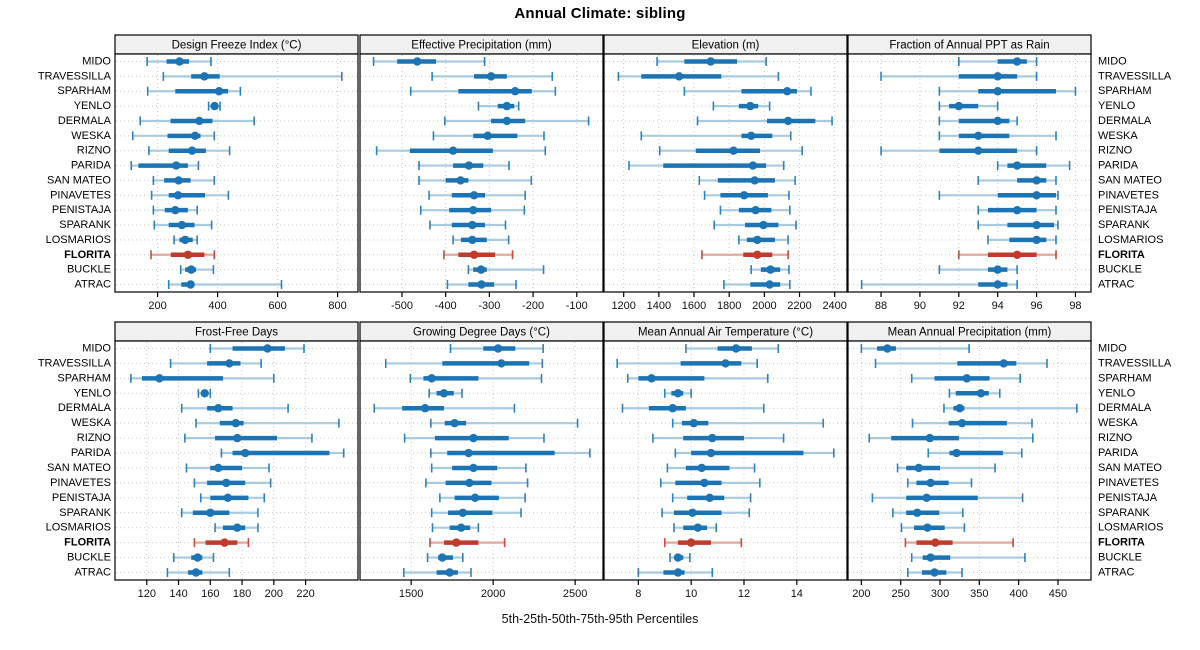 The width and height of the screenshot is (1200, 650). What do you see at coordinates (75, 363) in the screenshot?
I see `site-label-left-travessilla-band1: TRAVESSILLA` at bounding box center [75, 363].